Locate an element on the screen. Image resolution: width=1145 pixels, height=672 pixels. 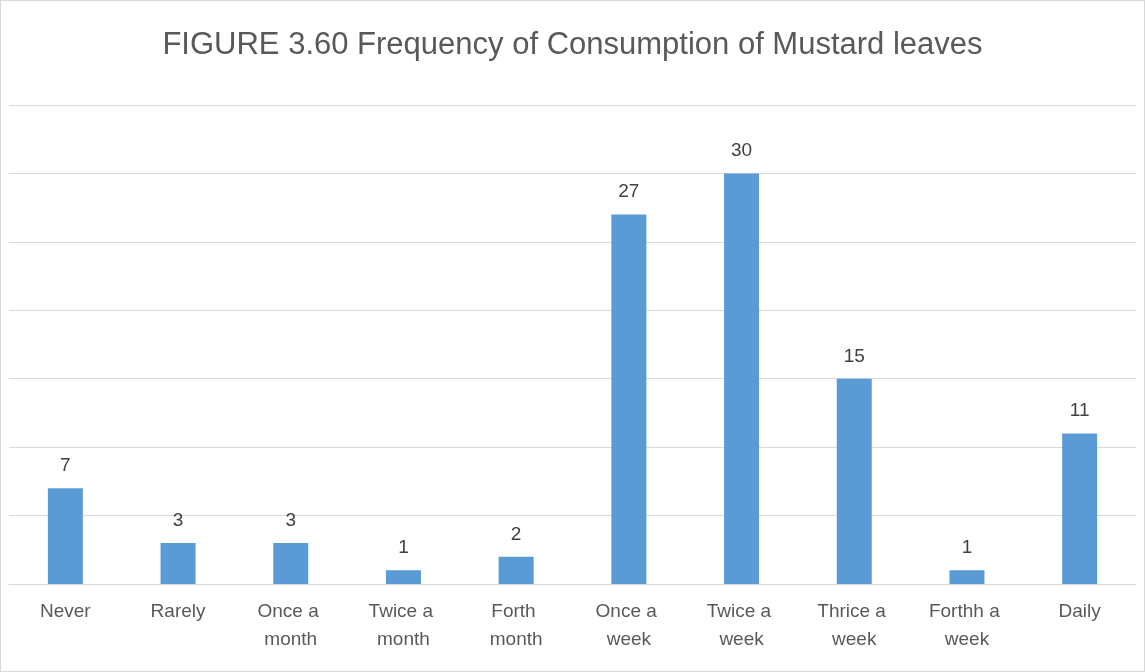
data-label: 11 is located at coordinates (1079, 410).